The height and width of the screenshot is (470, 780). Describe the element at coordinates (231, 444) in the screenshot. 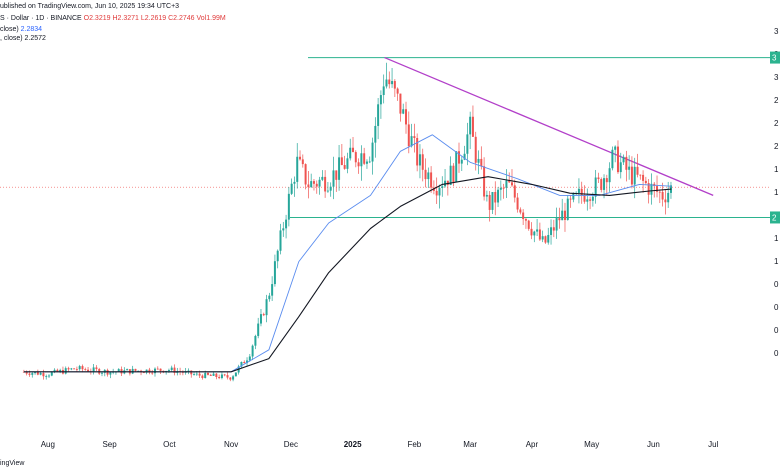

I see `time-tick-label: Nov` at that location.